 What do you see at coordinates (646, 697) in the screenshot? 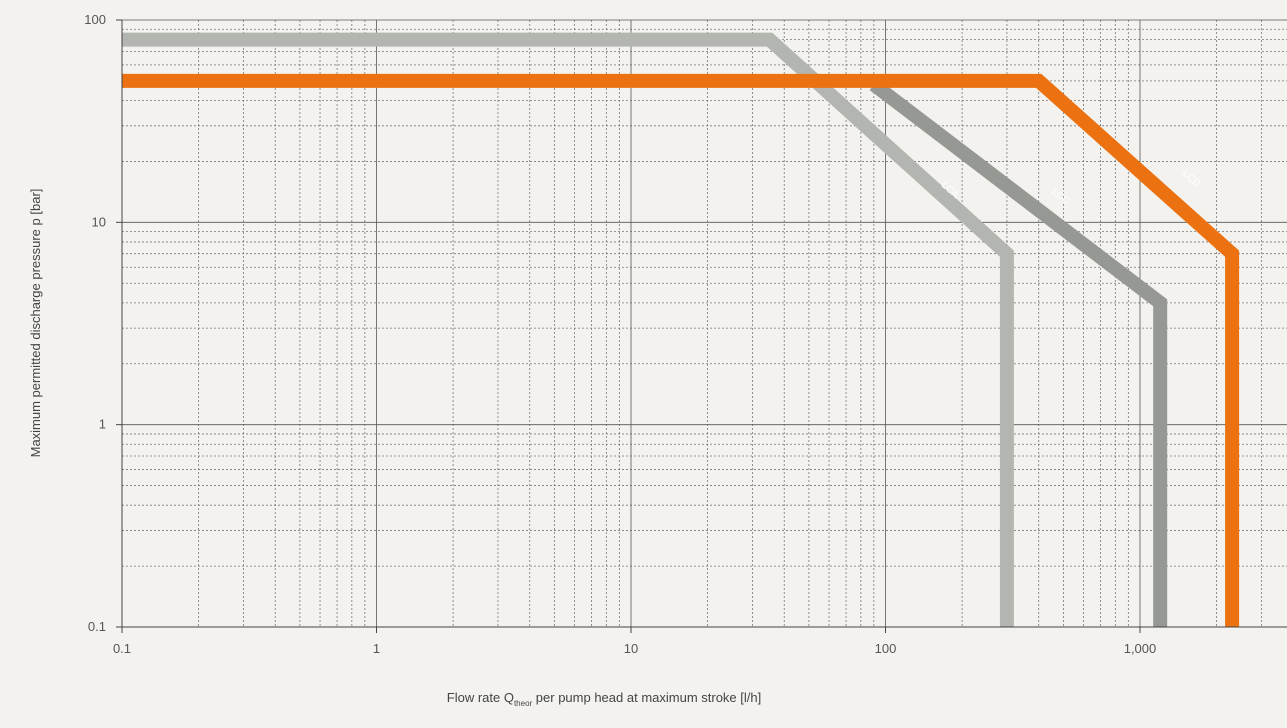
I see `x-axis-title-rest: per pump head at maximum stroke [l/h]` at bounding box center [646, 697].